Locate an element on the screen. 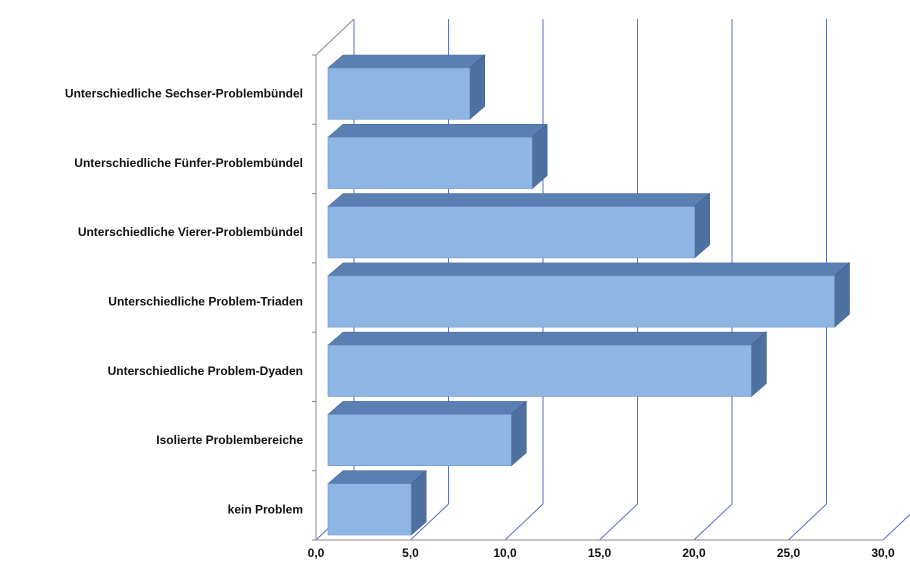 The height and width of the screenshot is (563, 910). x-tick-label: 15,0 is located at coordinates (600, 553).